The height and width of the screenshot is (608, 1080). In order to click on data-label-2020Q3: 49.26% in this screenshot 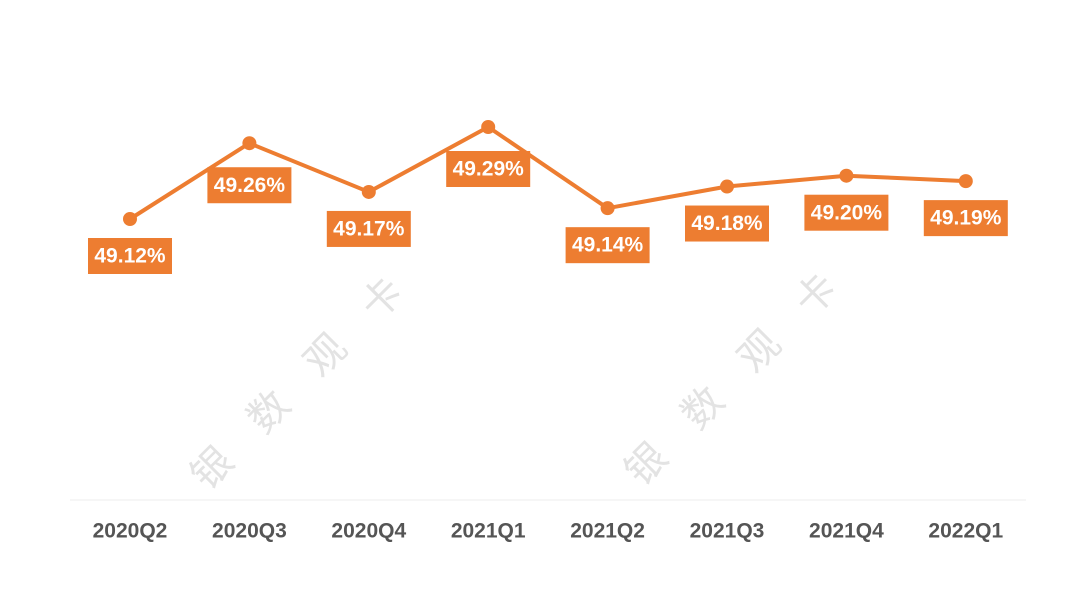, I will do `click(249, 185)`.